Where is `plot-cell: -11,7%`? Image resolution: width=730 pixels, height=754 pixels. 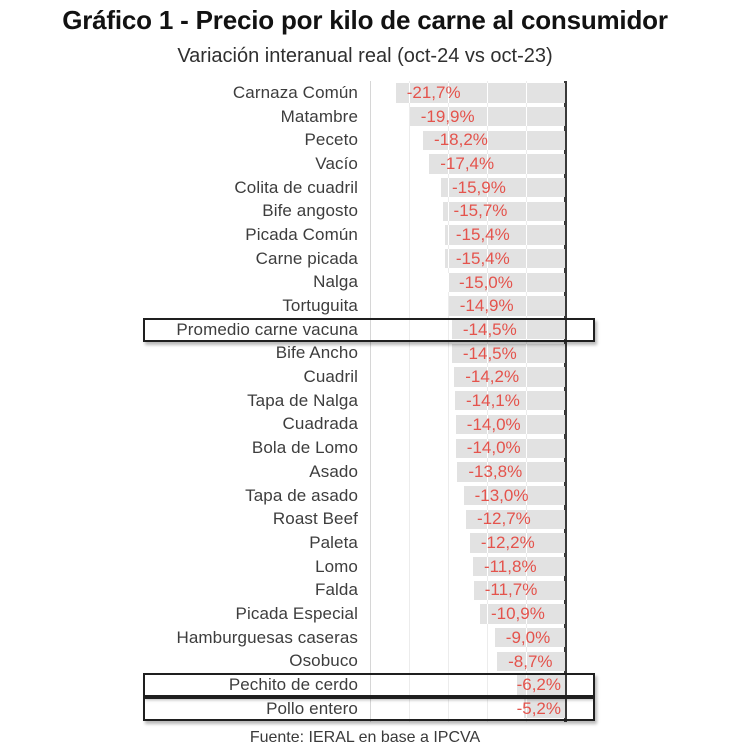
plot-cell: -11,7% is located at coordinates (467, 590).